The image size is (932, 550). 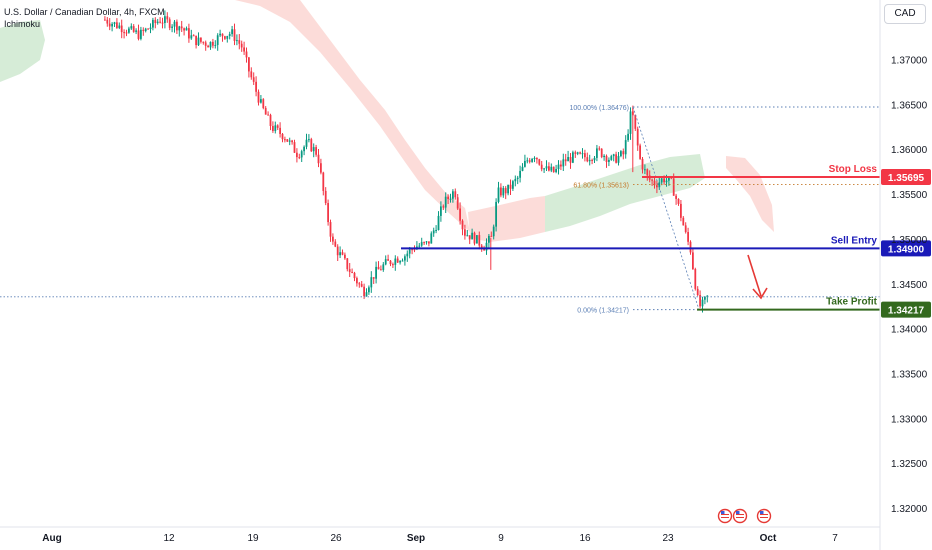 What do you see at coordinates (599, 108) in the screenshot?
I see `fib-label: 100.00% (1.36476)` at bounding box center [599, 108].